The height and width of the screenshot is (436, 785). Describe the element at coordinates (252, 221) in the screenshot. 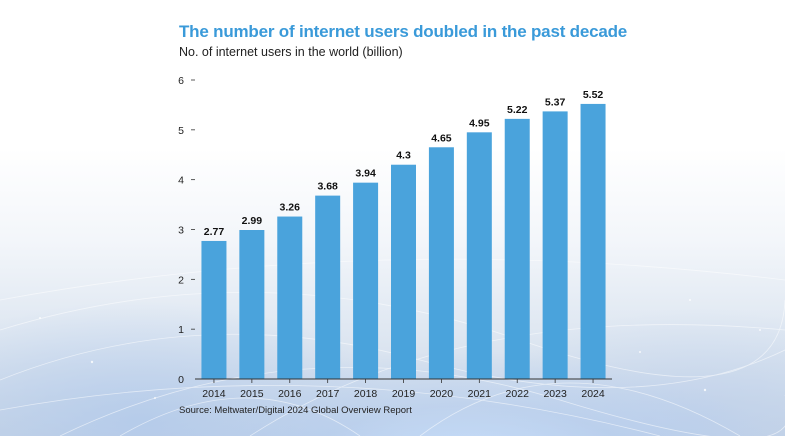

I see `bar-value-label: 2.99` at that location.